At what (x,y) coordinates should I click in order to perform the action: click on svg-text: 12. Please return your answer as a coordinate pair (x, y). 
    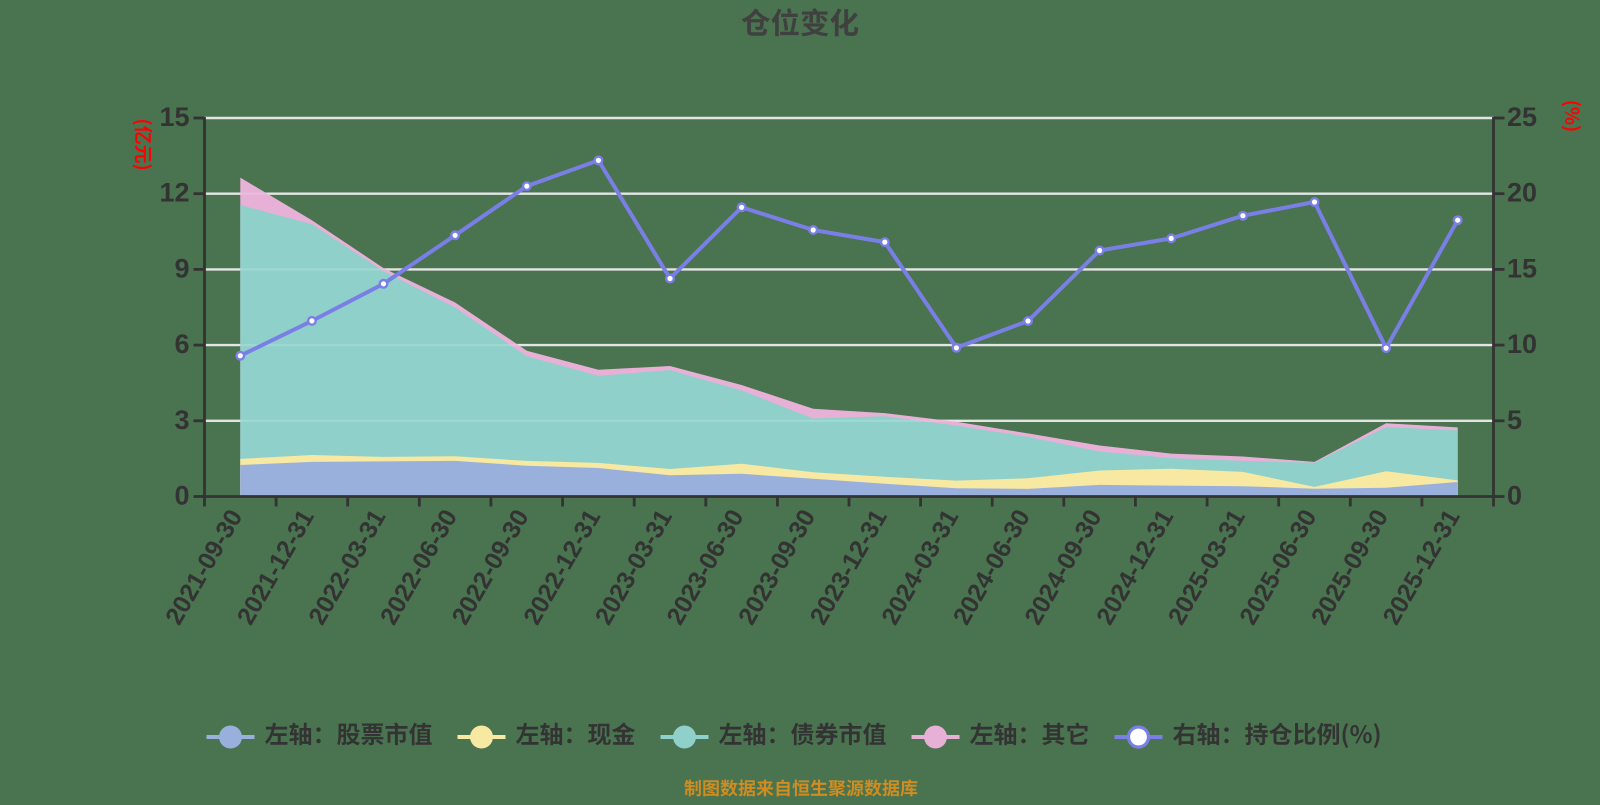
    Looking at the image, I should click on (174, 193).